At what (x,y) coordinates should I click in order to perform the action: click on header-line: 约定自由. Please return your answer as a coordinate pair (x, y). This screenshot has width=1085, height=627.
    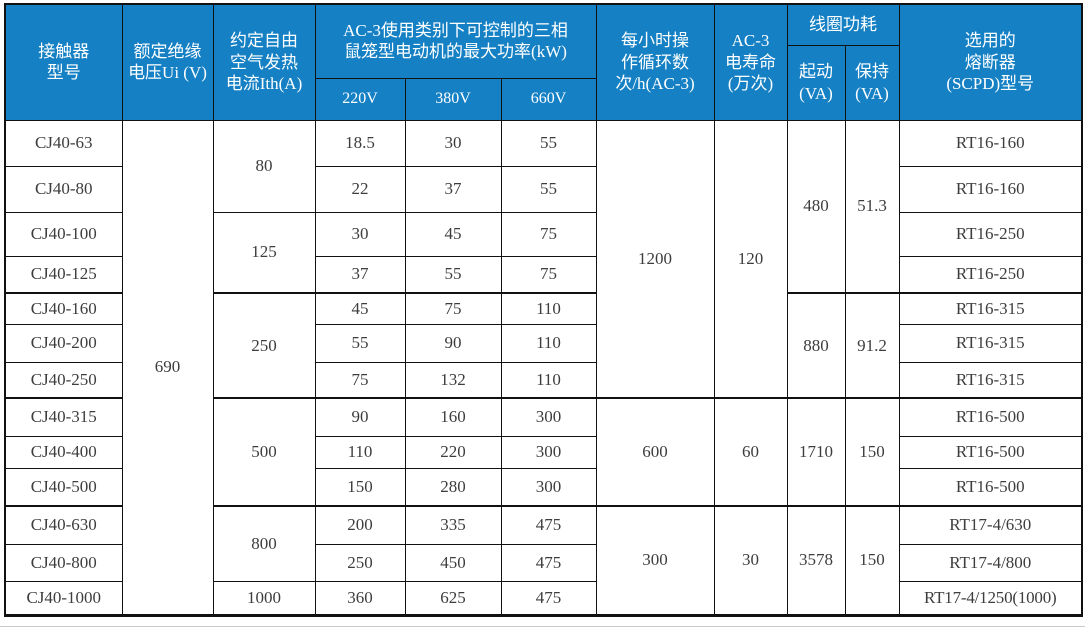
    Looking at the image, I should click on (264, 41).